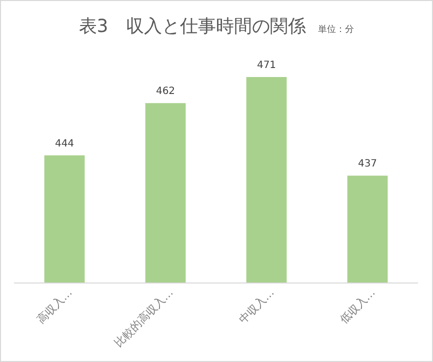 Image resolution: width=433 pixels, height=362 pixels. Describe the element at coordinates (64, 144) in the screenshot. I see `data-label: 444` at that location.